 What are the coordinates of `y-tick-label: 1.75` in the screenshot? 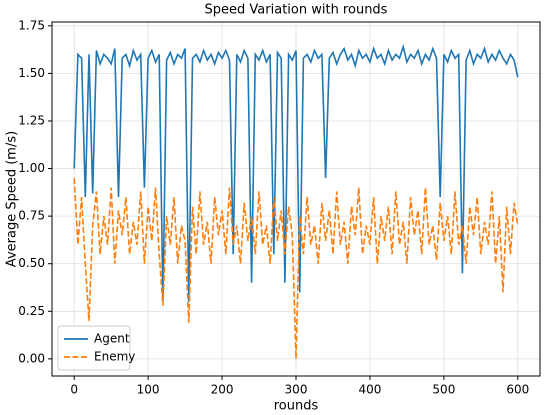 It's located at (31, 25).